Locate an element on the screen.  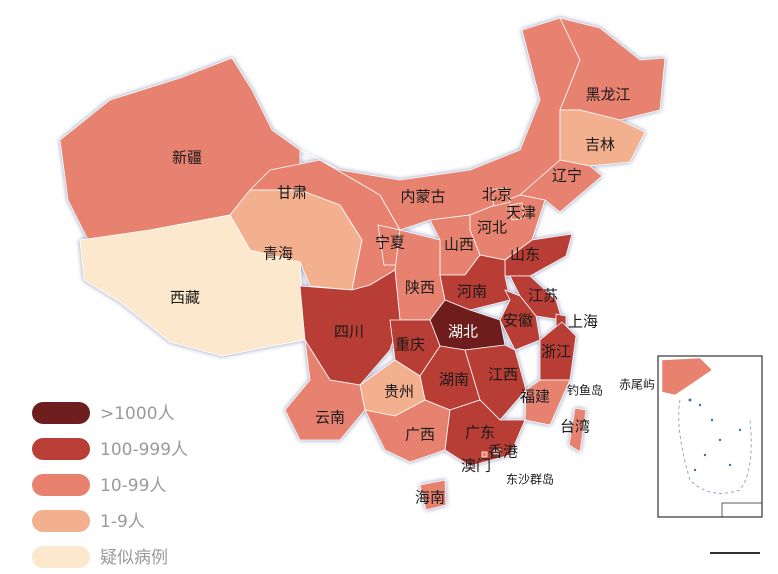
province-label: 内蒙古 is located at coordinates (422, 197).